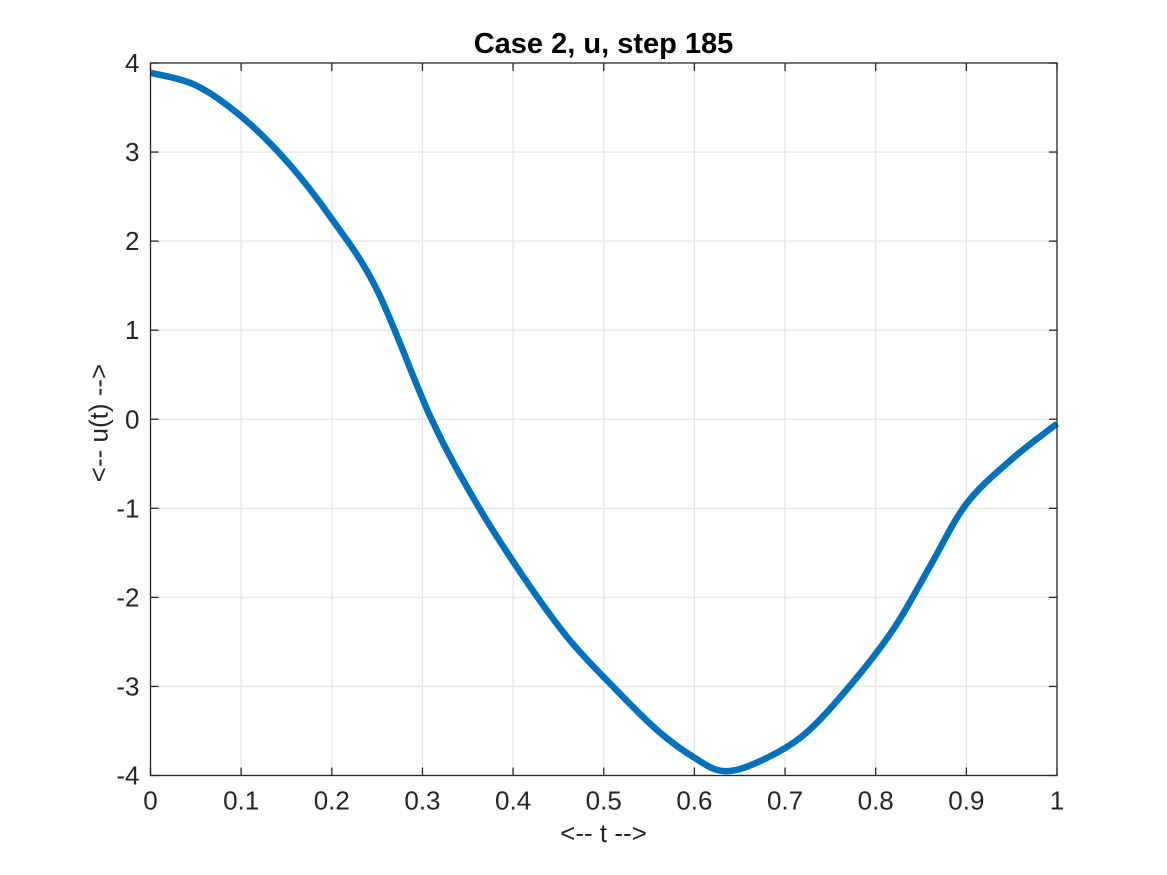  I want to click on y-tick-label: 1, so click(132, 330).